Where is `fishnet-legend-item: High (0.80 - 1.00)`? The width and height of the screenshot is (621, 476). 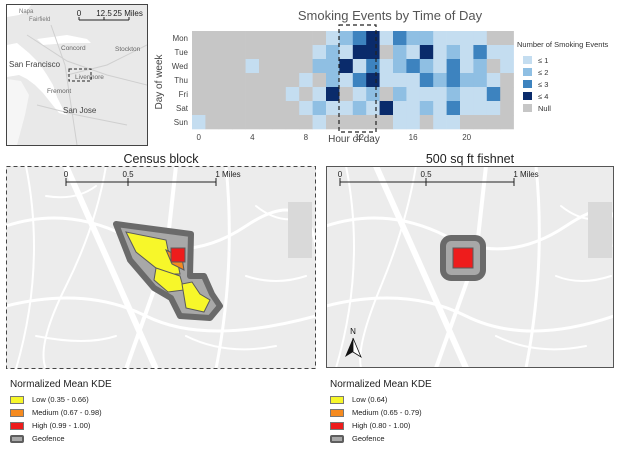
fishnet-legend-item: High (0.80 - 1.00) is located at coordinates (430, 425).